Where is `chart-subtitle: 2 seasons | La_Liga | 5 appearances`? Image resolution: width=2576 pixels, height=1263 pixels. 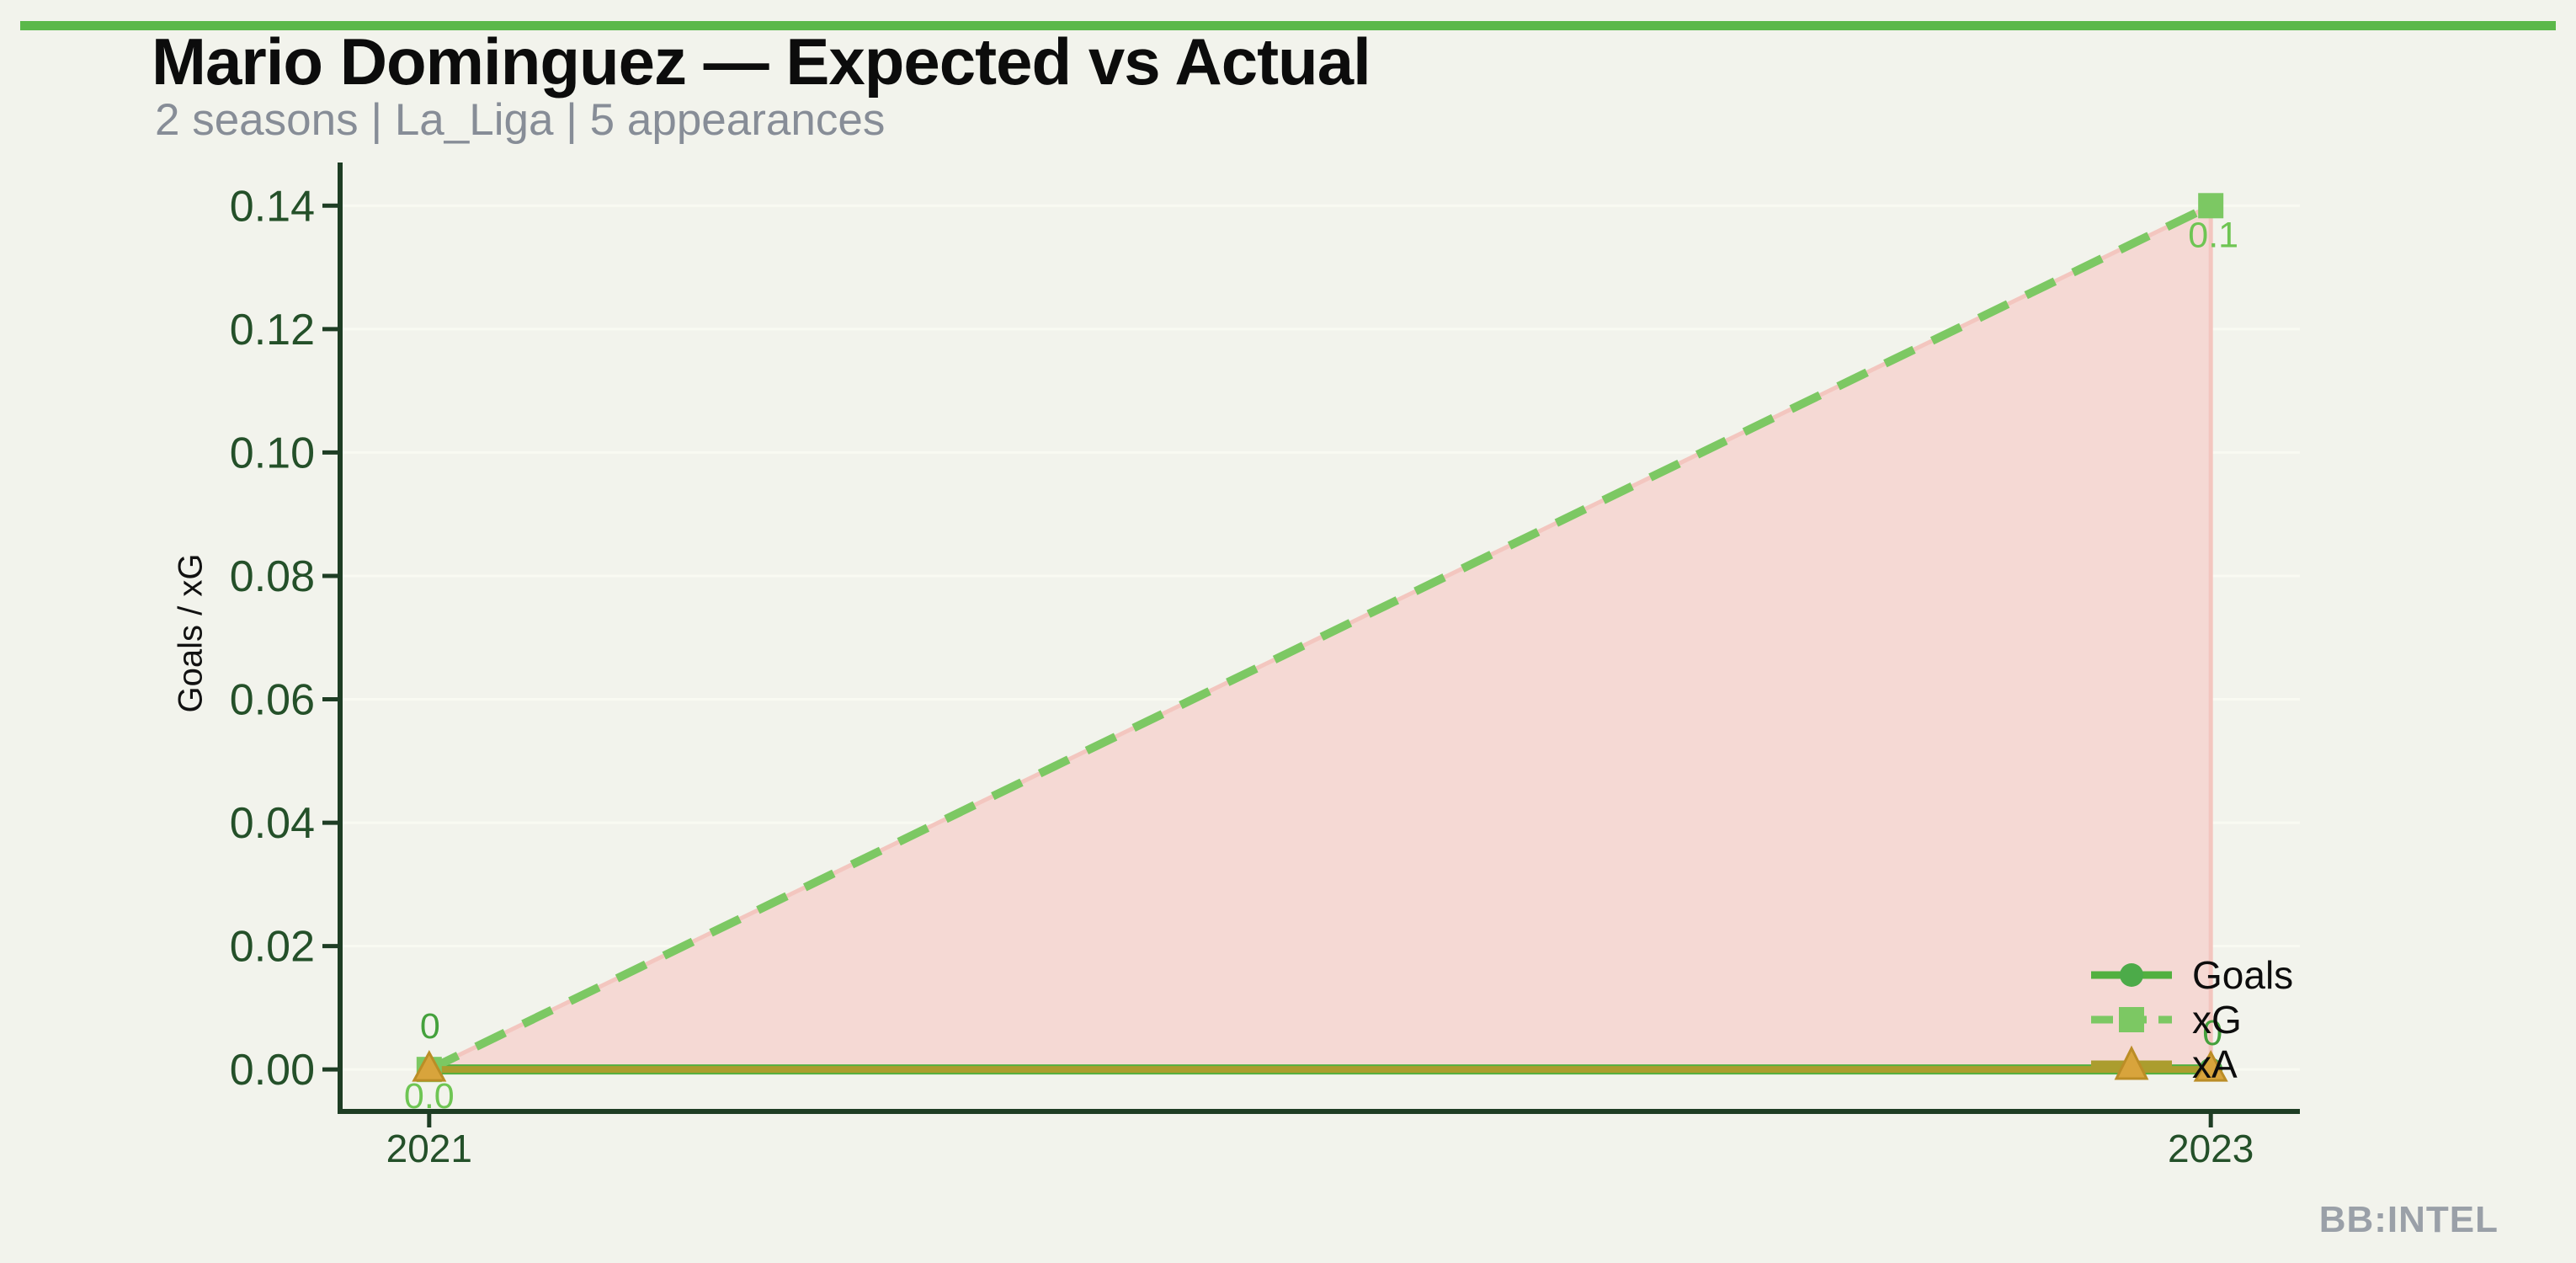 chart-subtitle: 2 seasons | La_Liga | 5 appearances is located at coordinates (520, 120).